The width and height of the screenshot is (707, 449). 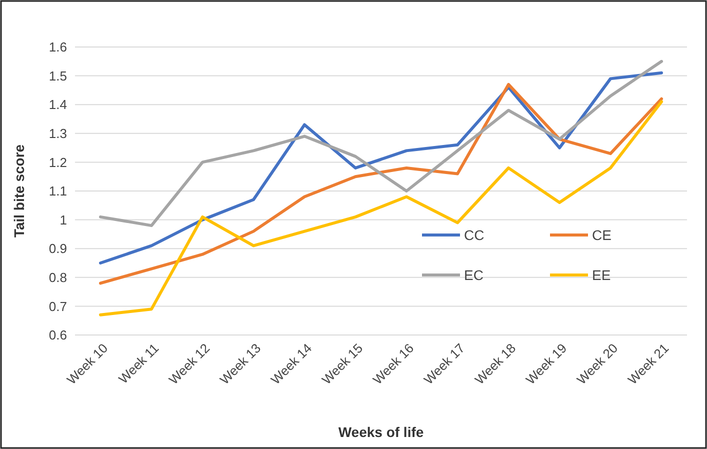 What do you see at coordinates (19, 191) in the screenshot?
I see `y-axis-title: Tail bite score` at bounding box center [19, 191].